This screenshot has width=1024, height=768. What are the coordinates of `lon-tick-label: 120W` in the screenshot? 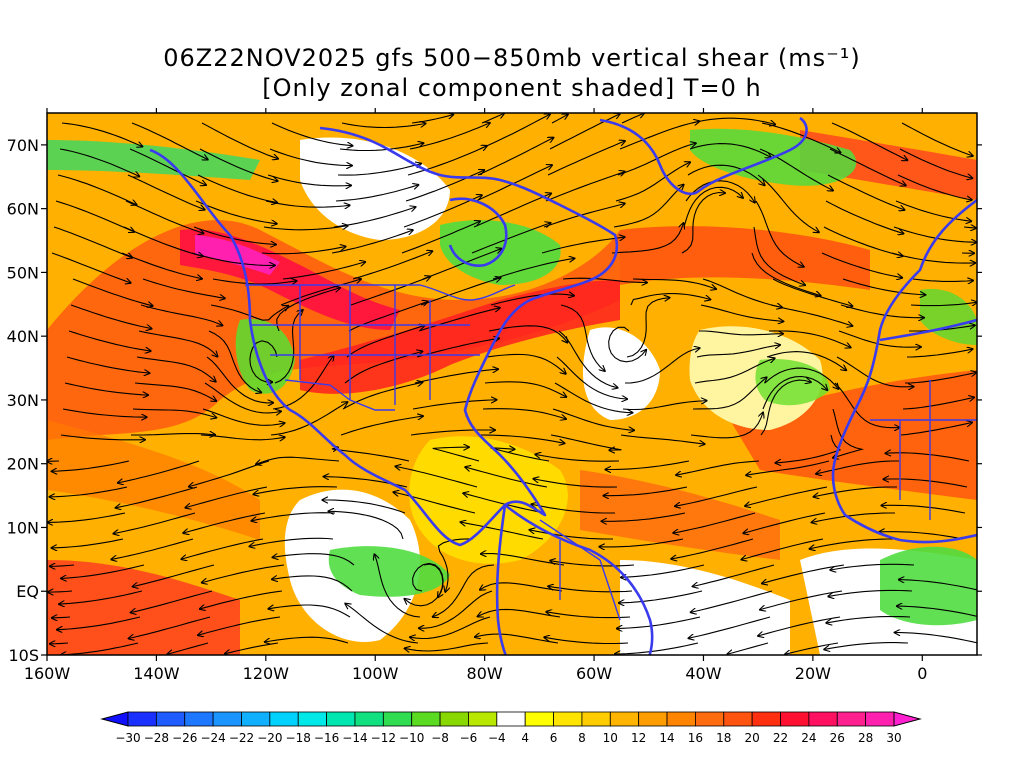 It's located at (266, 673).